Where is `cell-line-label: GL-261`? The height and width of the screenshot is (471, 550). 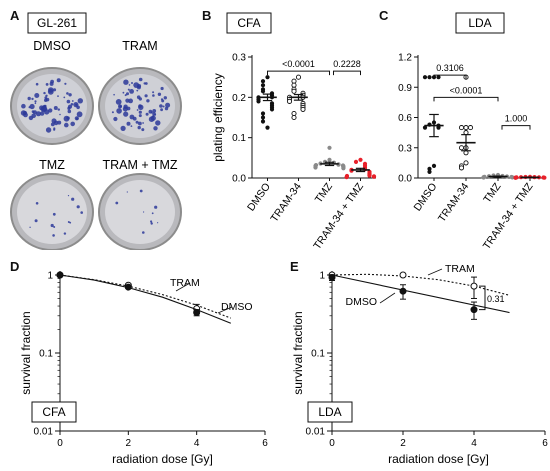
cell-line-label: GL-261 is located at coordinates (57, 23).